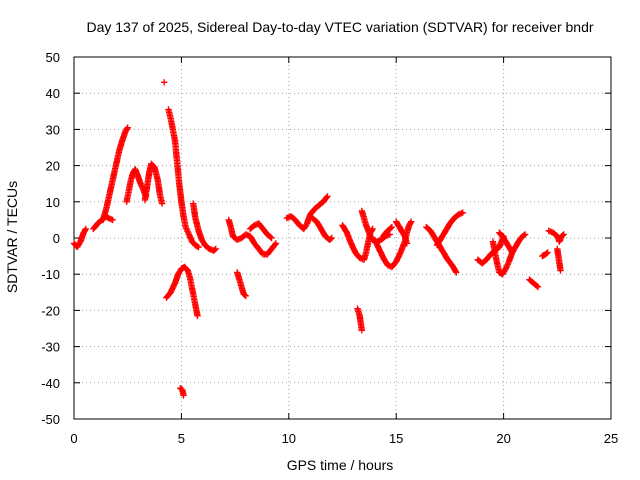 The width and height of the screenshot is (640, 480). Describe the element at coordinates (611, 438) in the screenshot. I see `x-tick-label: 25` at that location.